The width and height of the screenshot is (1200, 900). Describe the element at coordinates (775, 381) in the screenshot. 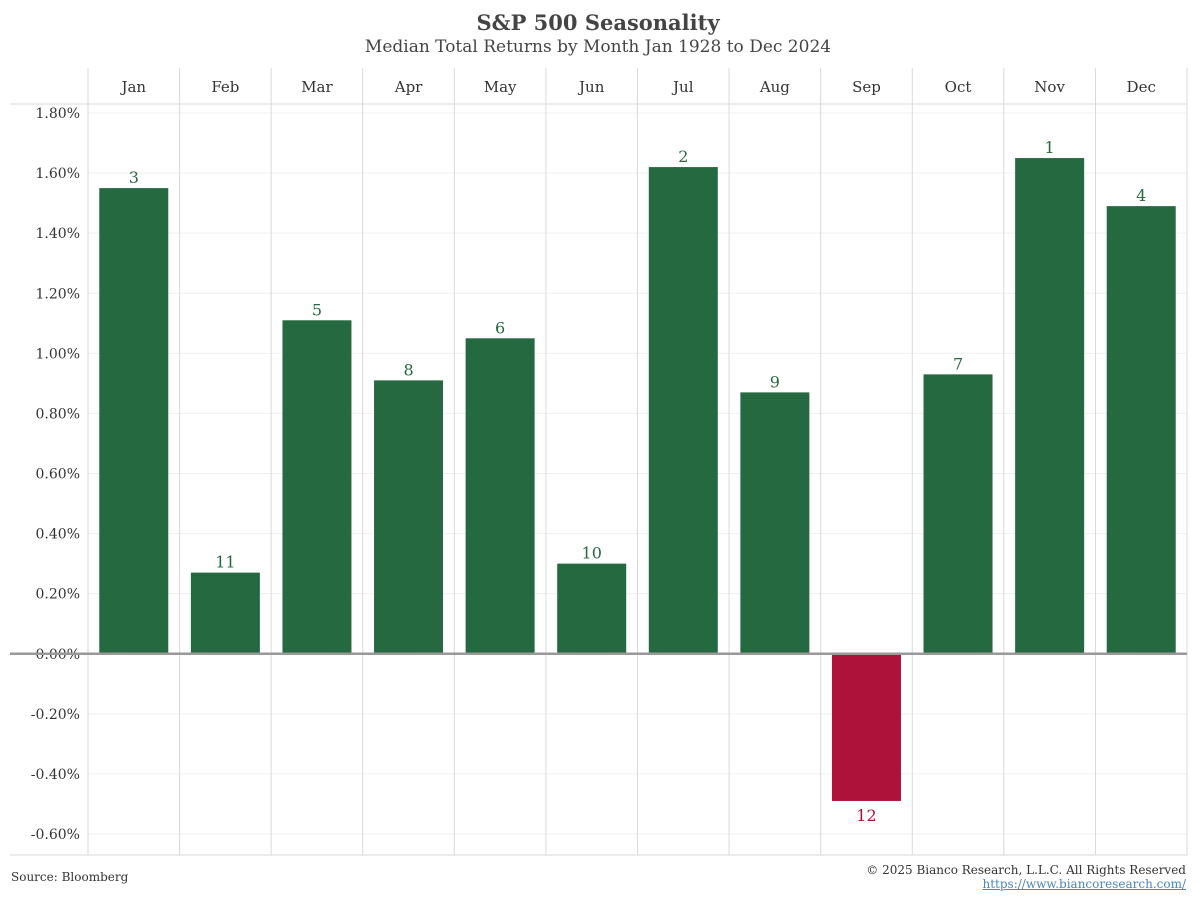

I see `bar-label: 9` at that location.